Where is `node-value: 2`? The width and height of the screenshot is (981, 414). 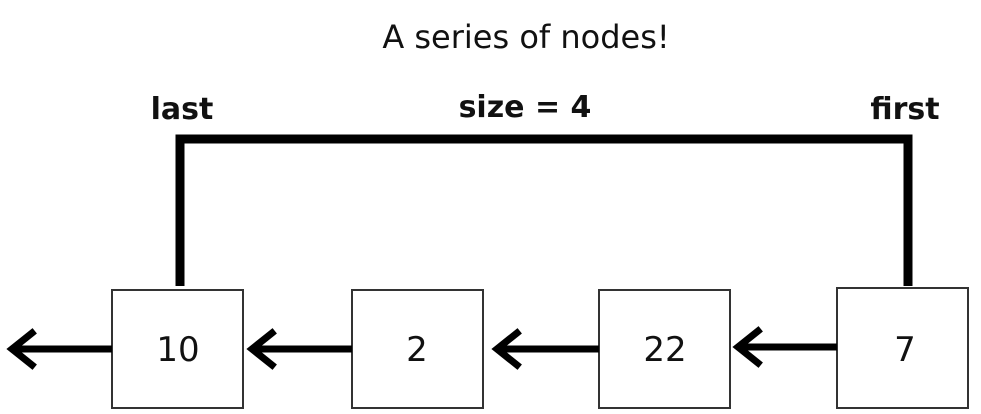
node-value: 2 is located at coordinates (417, 350).